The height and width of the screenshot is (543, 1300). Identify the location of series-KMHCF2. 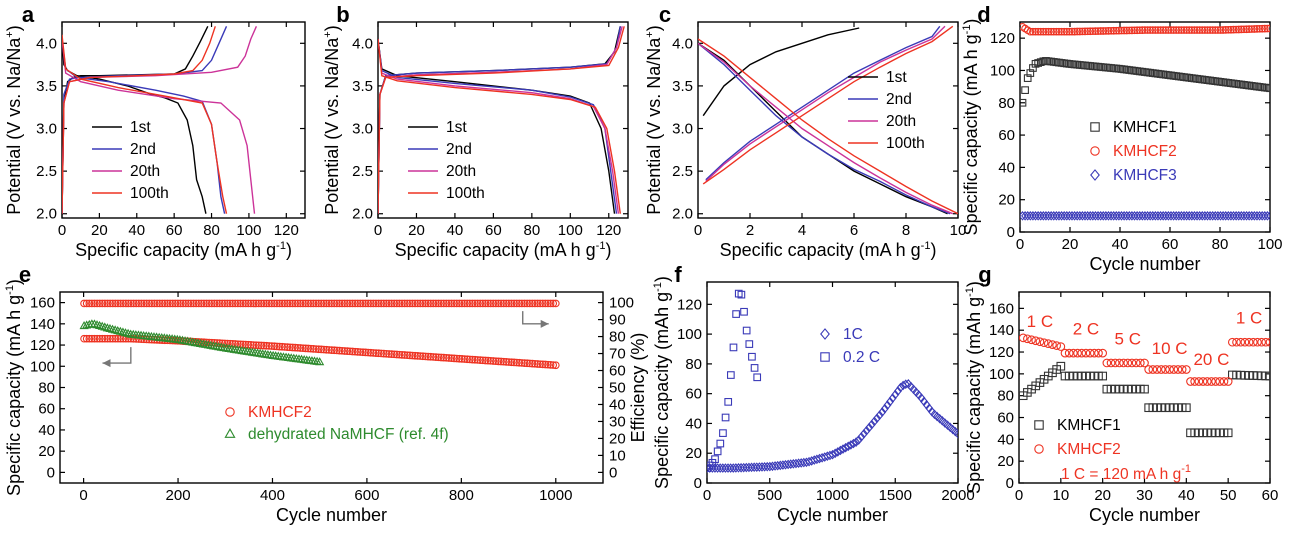
(1144, 359).